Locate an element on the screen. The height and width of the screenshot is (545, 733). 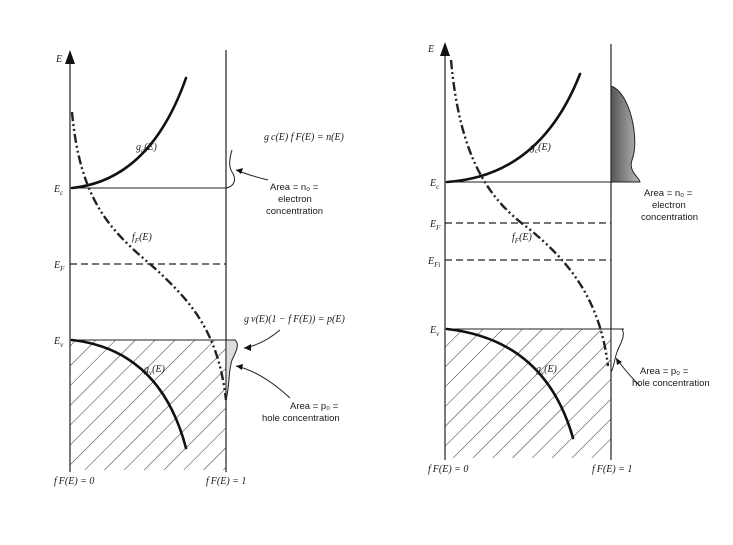
left-ff-label: fF(E) is located at coordinates (142, 238).